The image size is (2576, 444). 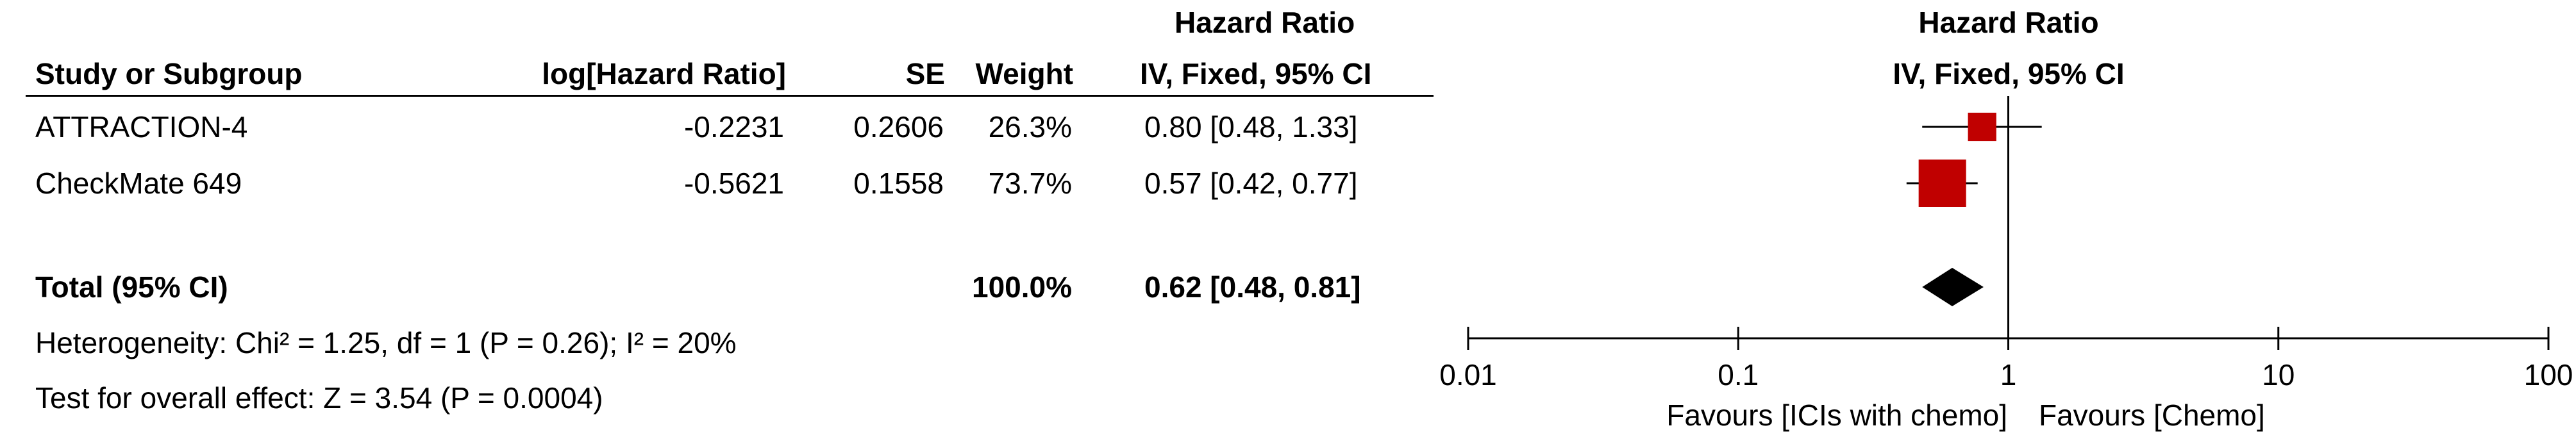 I want to click on row-study-checkmate-649: CheckMate 649, so click(x=138, y=183).